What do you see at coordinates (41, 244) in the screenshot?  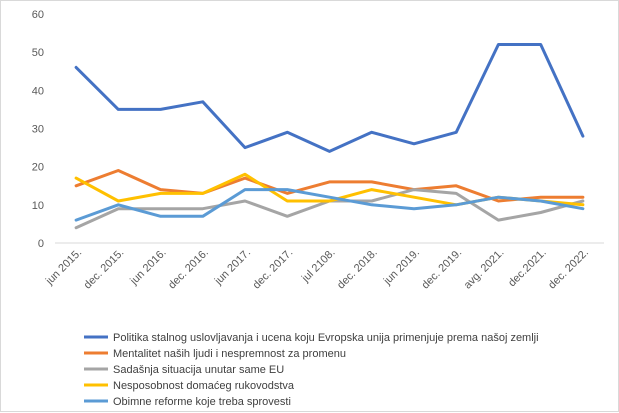 I see `y-tick-label: 0` at bounding box center [41, 244].